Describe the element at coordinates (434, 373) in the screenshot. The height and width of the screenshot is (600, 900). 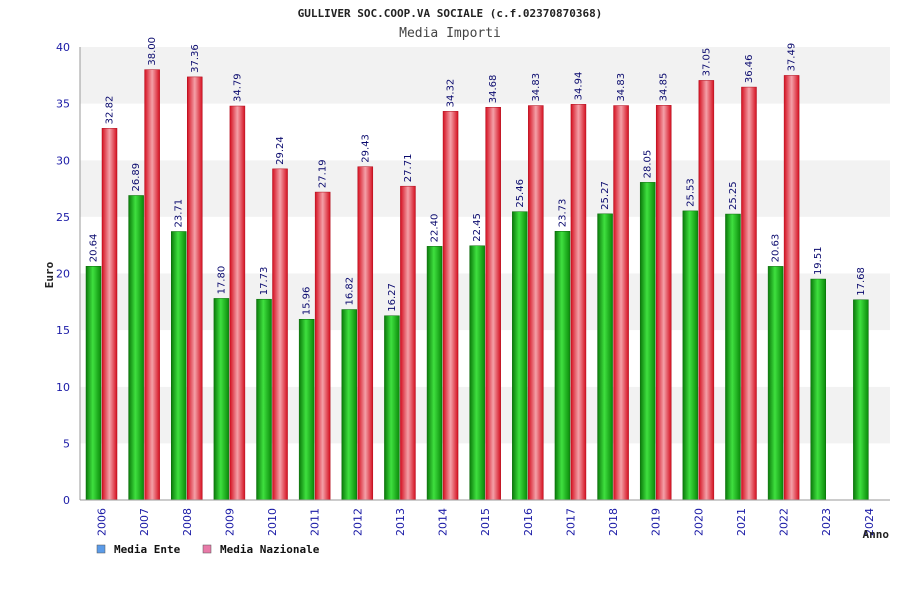
I see `bar-media-ente-2014` at that location.